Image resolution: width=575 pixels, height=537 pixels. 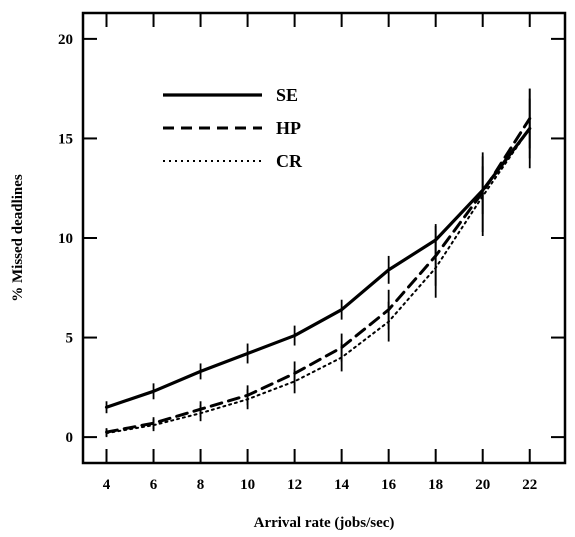 What do you see at coordinates (70, 438) in the screenshot?
I see `y-tick-label: 0` at bounding box center [70, 438].